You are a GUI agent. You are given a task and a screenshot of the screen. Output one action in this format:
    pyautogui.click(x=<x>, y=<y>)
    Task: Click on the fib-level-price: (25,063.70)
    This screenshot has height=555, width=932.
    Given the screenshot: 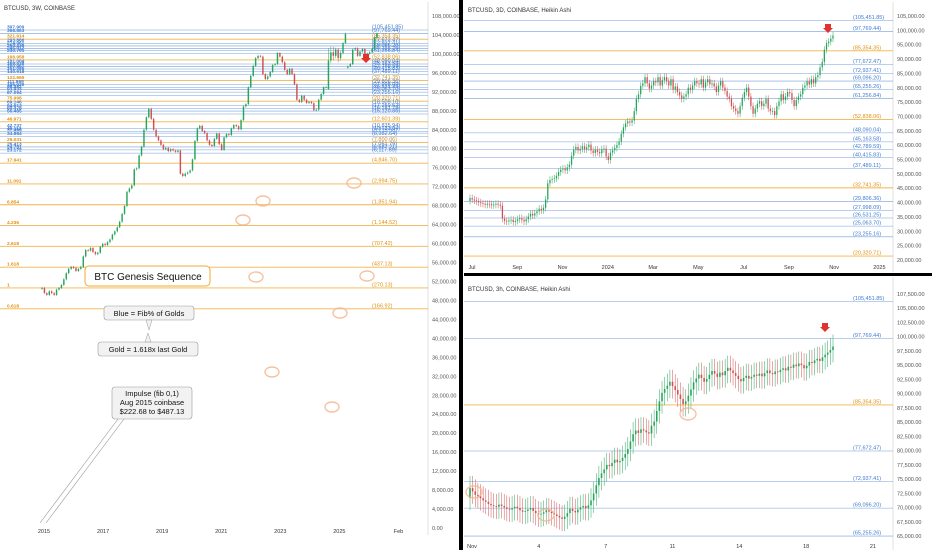 What is the action you would take?
    pyautogui.click(x=386, y=90)
    